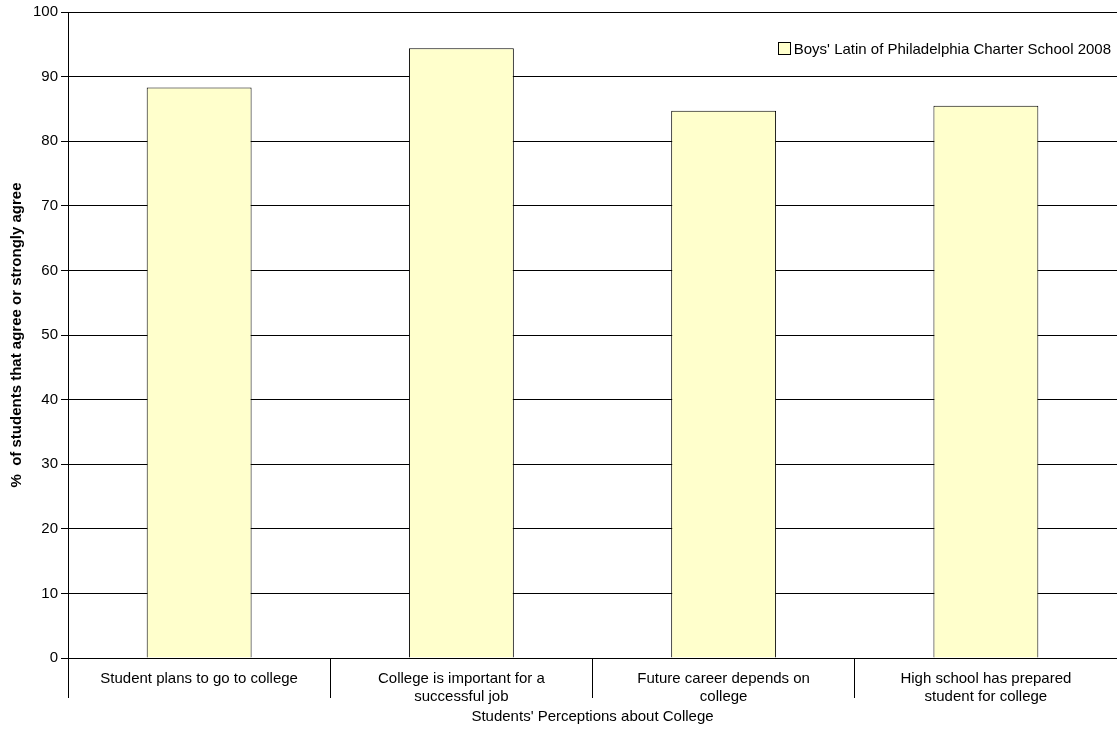 This screenshot has height=736, width=1117. I want to click on y-tick-label: 30, so click(50, 463).